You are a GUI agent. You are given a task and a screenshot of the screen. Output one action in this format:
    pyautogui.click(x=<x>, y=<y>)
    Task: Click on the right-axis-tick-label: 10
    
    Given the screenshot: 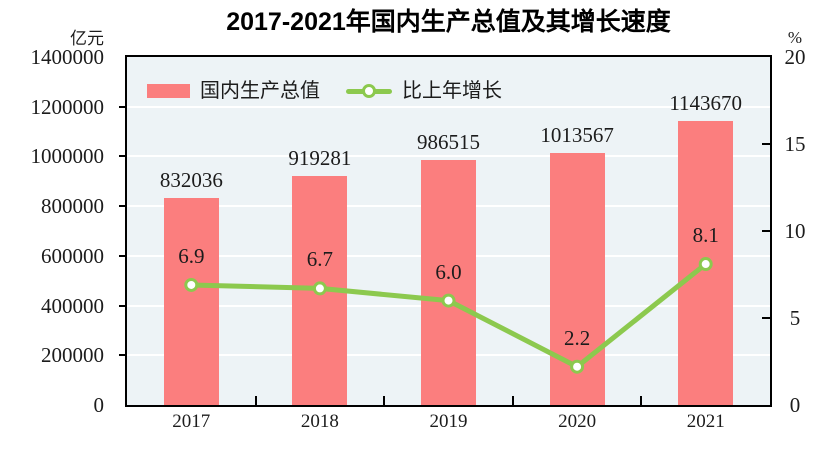 What is the action you would take?
    pyautogui.click(x=795, y=231)
    